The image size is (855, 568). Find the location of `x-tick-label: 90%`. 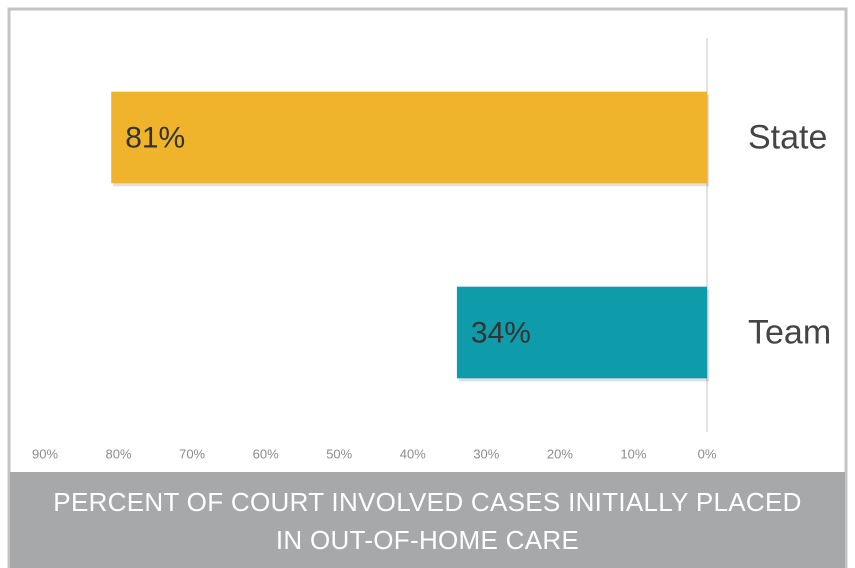

x-tick-label: 90% is located at coordinates (45, 453).